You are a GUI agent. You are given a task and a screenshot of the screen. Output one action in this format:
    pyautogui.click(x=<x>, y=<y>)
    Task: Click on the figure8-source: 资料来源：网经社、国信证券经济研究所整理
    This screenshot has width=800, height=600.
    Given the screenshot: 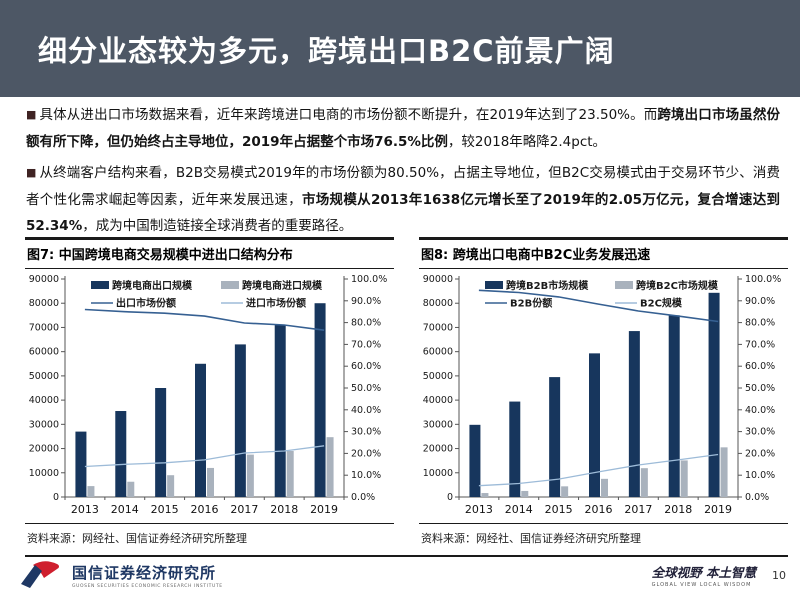 What is the action you would take?
    pyautogui.click(x=603, y=539)
    